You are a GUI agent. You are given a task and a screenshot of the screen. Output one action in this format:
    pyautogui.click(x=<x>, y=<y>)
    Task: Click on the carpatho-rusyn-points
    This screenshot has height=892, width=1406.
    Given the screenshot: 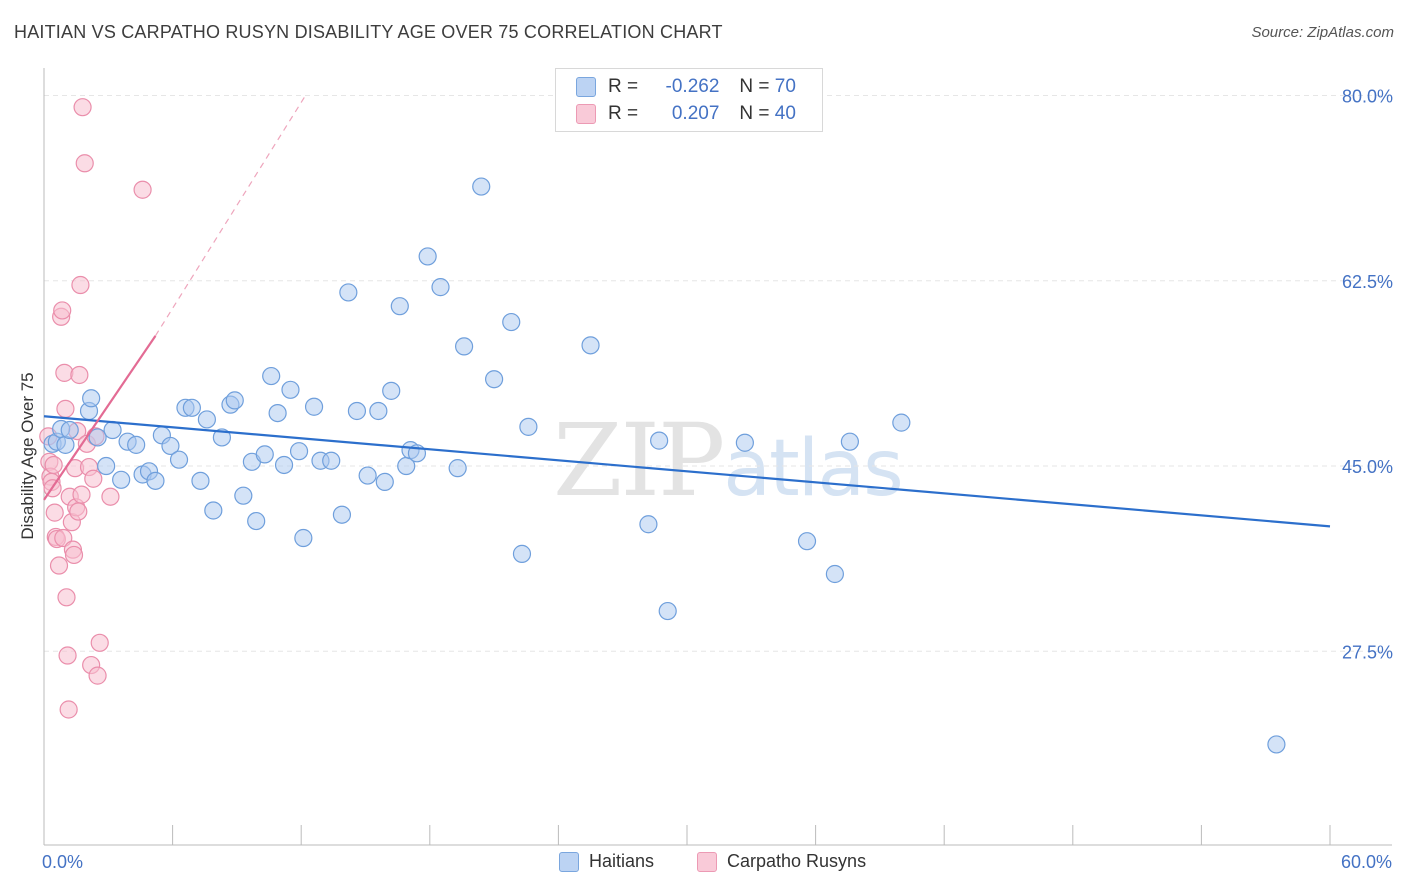 What is the action you would take?
    pyautogui.click(x=95, y=408)
    